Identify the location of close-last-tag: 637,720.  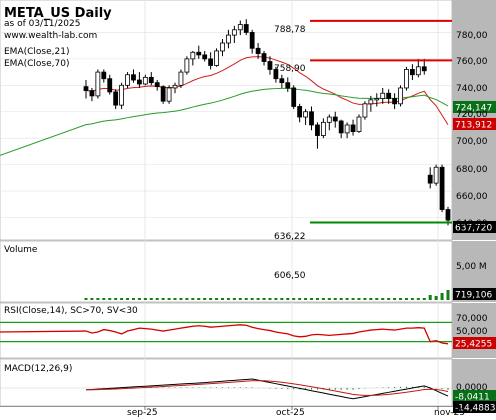
(473, 229).